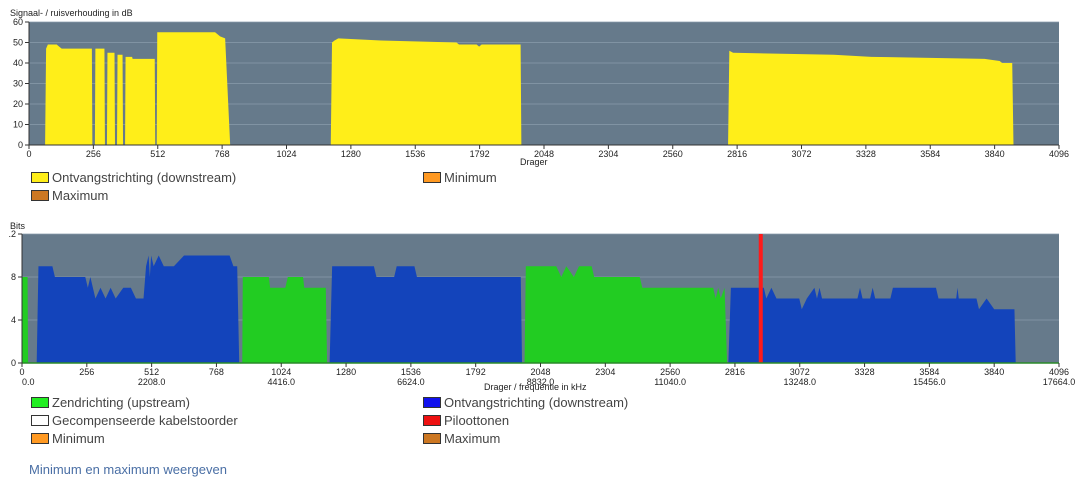 The height and width of the screenshot is (483, 1077). Describe the element at coordinates (799, 382) in the screenshot. I see `x-freq-tick-label: 13248.0` at that location.